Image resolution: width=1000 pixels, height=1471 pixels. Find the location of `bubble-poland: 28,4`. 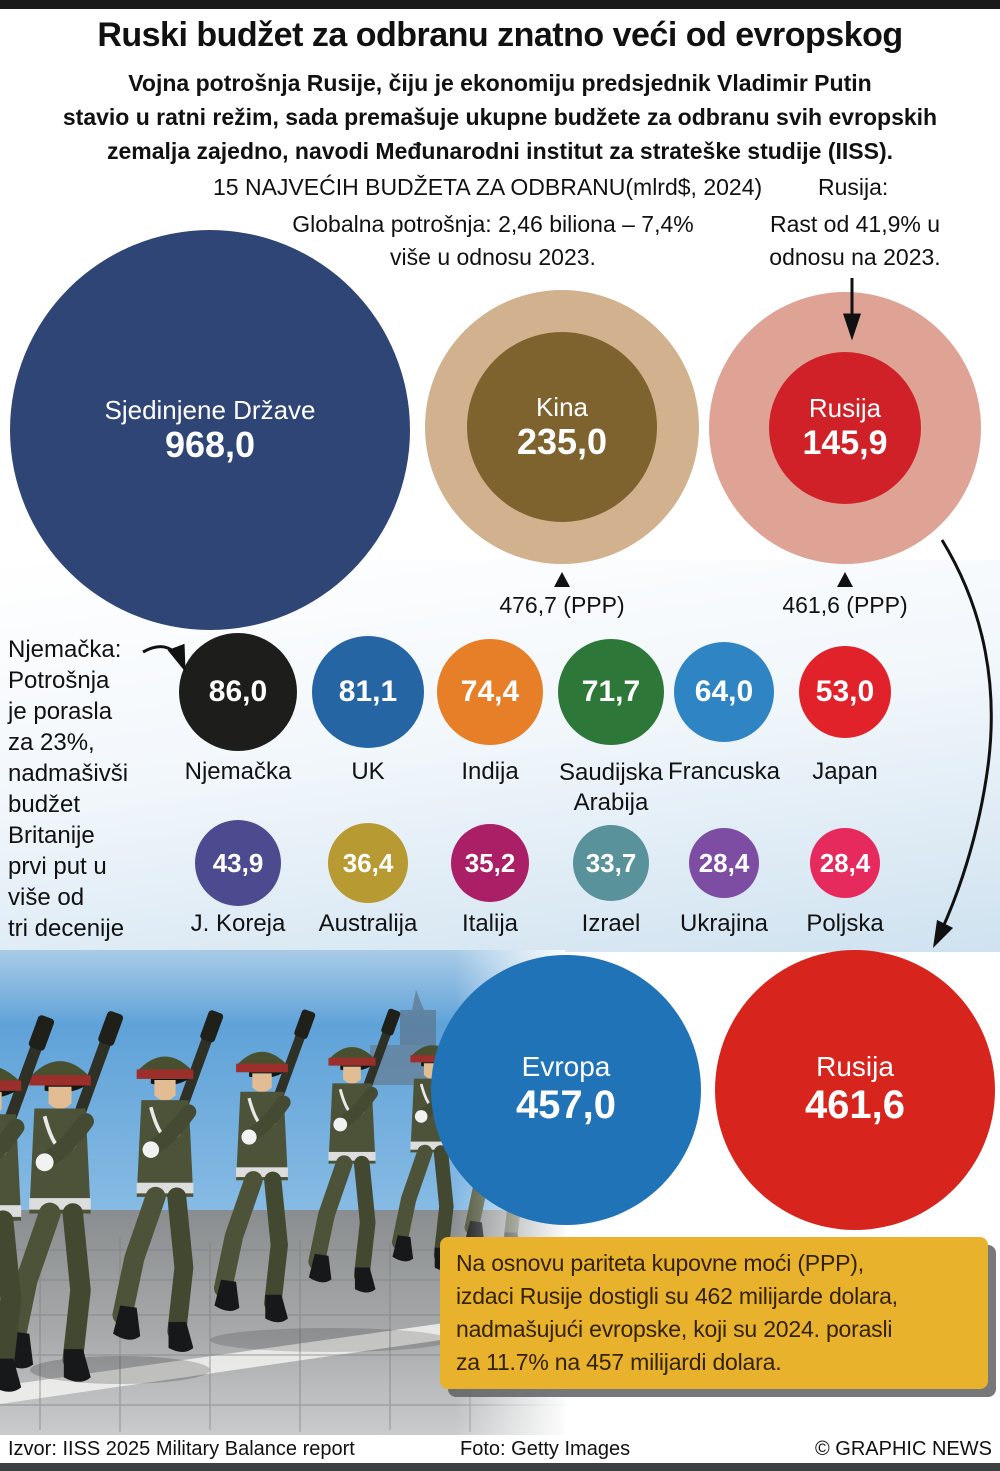

bubble-poland: 28,4 is located at coordinates (845, 863).